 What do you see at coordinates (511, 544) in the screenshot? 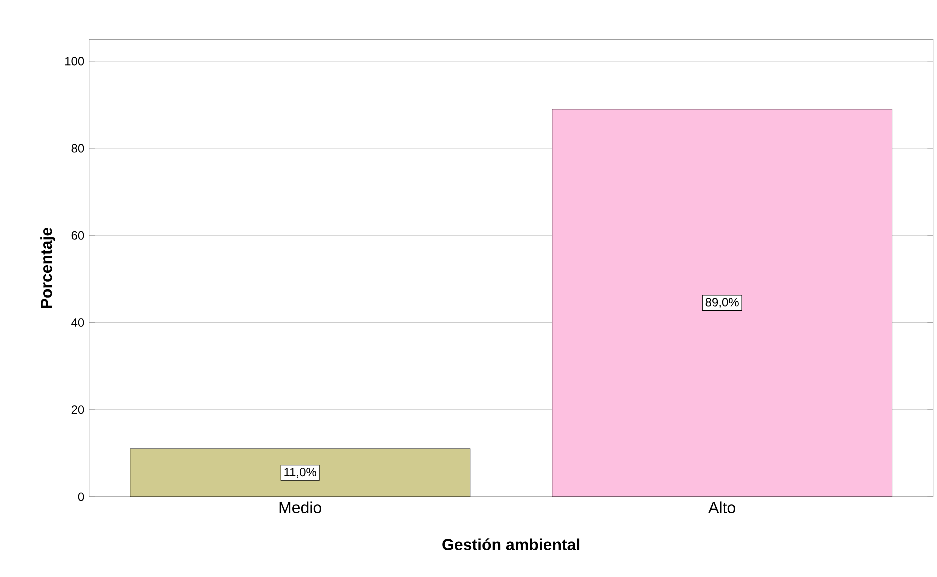
I see `x-axis-title: Gestión ambiental` at bounding box center [511, 544].